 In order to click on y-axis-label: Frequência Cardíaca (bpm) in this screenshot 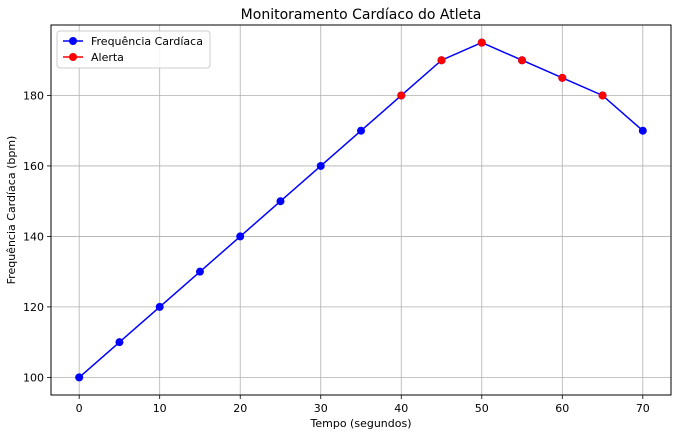, I will do `click(11, 210)`.